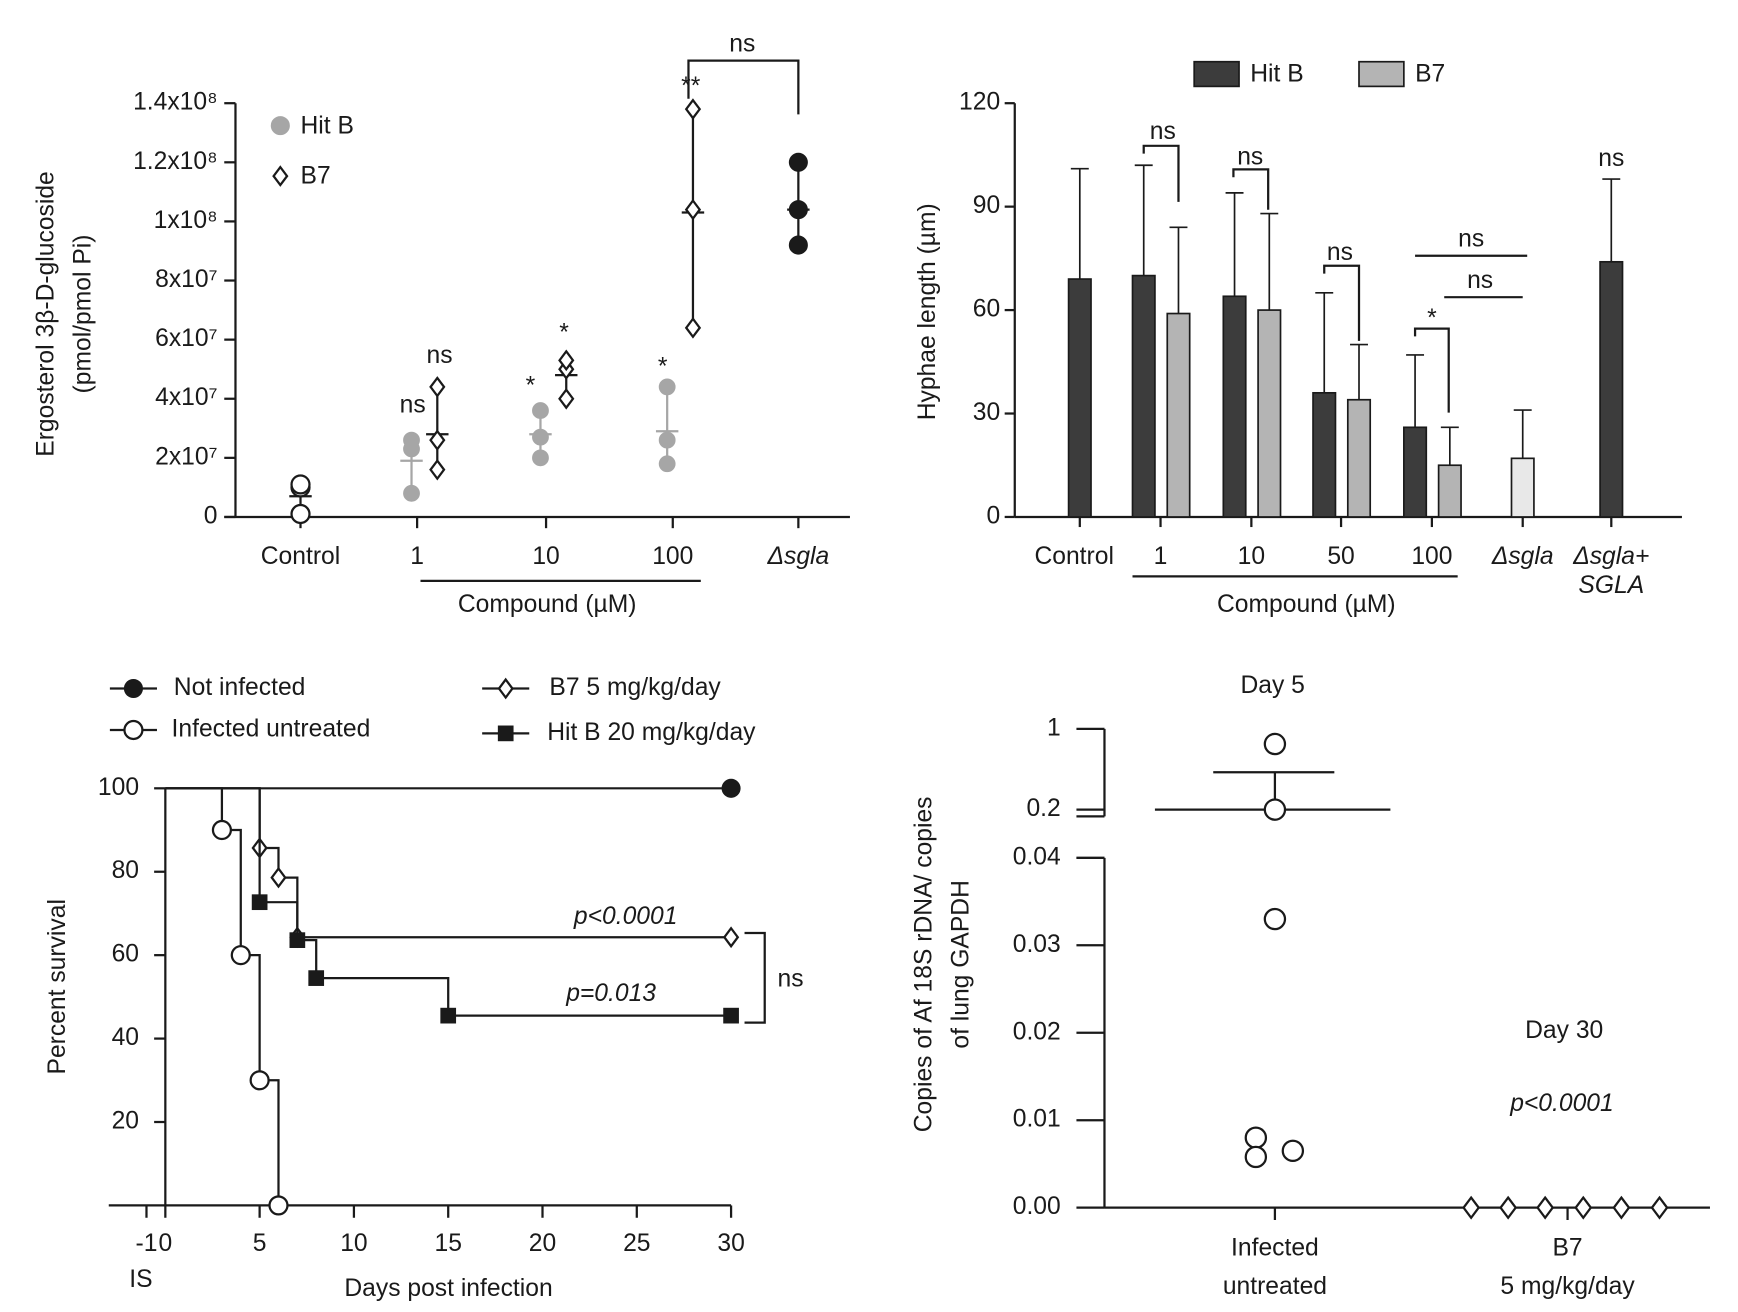  Describe the element at coordinates (57, 986) in the screenshot. I see `y-axis-label: Percent survival` at that location.